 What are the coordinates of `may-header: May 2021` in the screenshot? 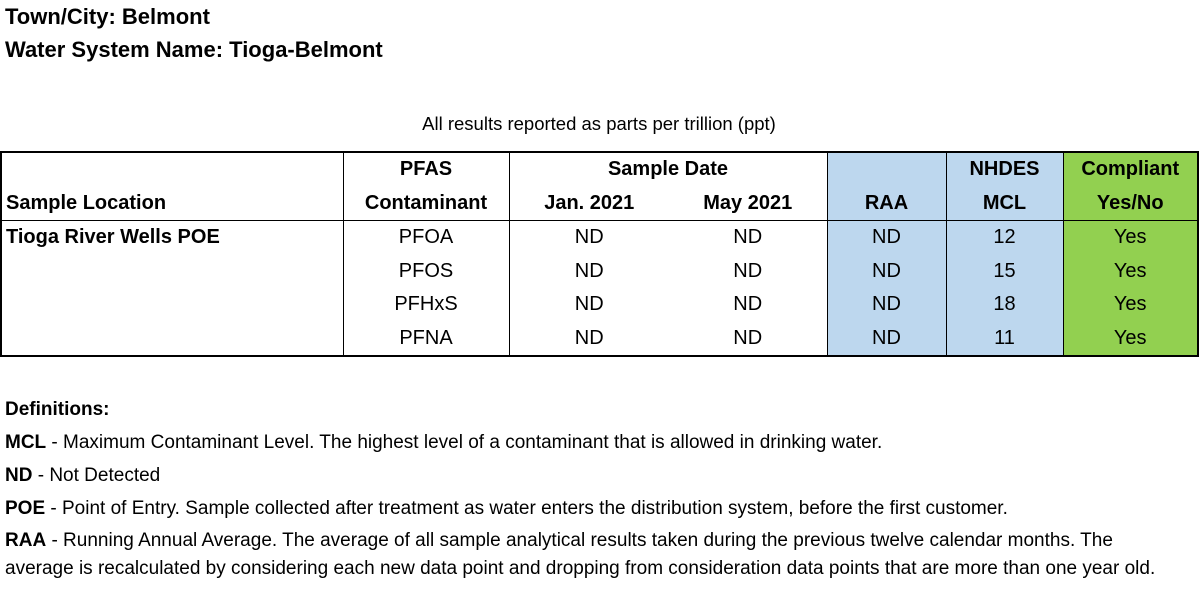 It's located at (748, 203).